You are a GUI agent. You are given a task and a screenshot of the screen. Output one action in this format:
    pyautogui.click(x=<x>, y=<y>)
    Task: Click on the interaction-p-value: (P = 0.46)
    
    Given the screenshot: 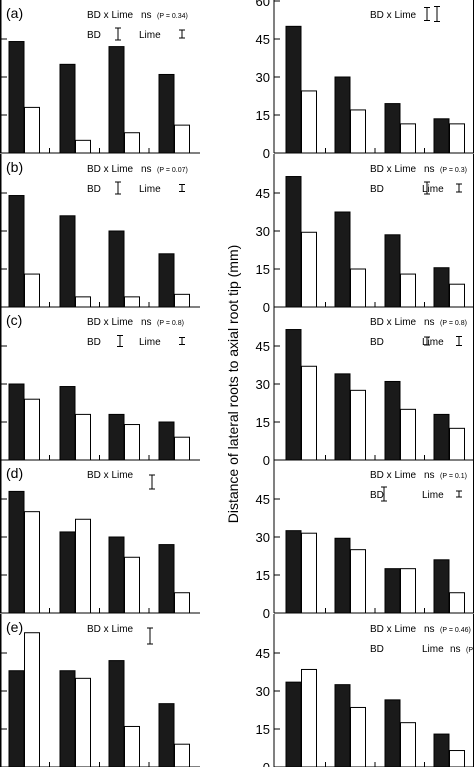 What is the action you would take?
    pyautogui.click(x=455, y=630)
    